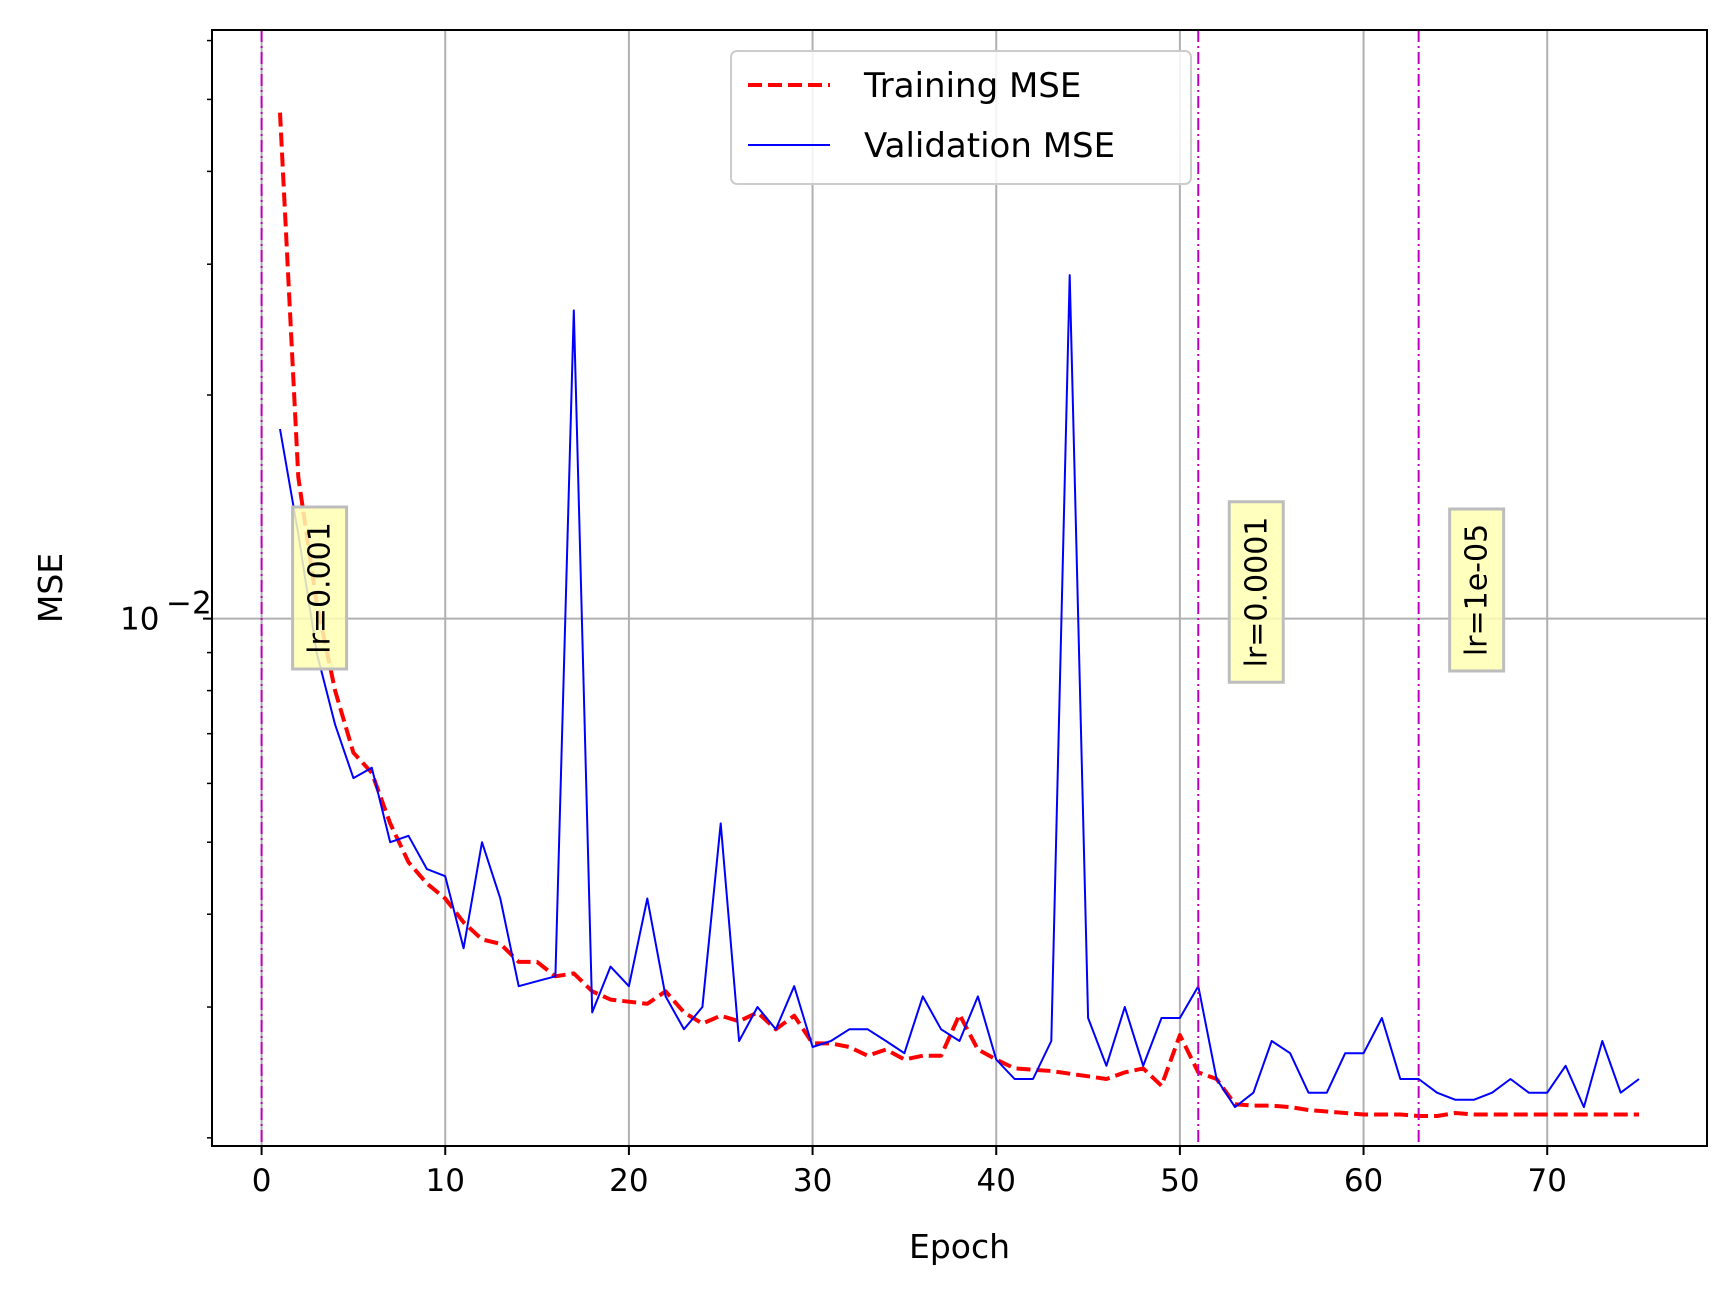 The height and width of the screenshot is (1294, 1729). I want to click on legend: Training MSE Validation MSE, so click(961, 117).